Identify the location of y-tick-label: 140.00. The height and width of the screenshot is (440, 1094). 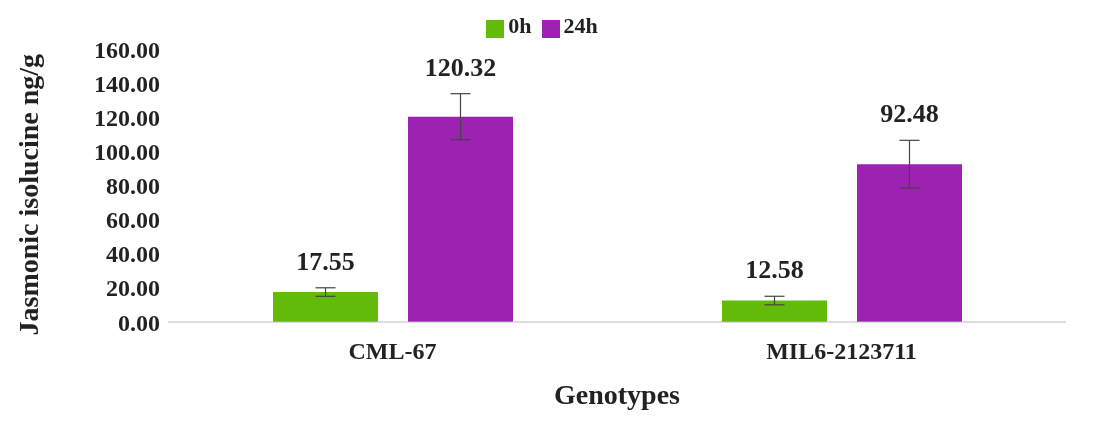
(127, 83).